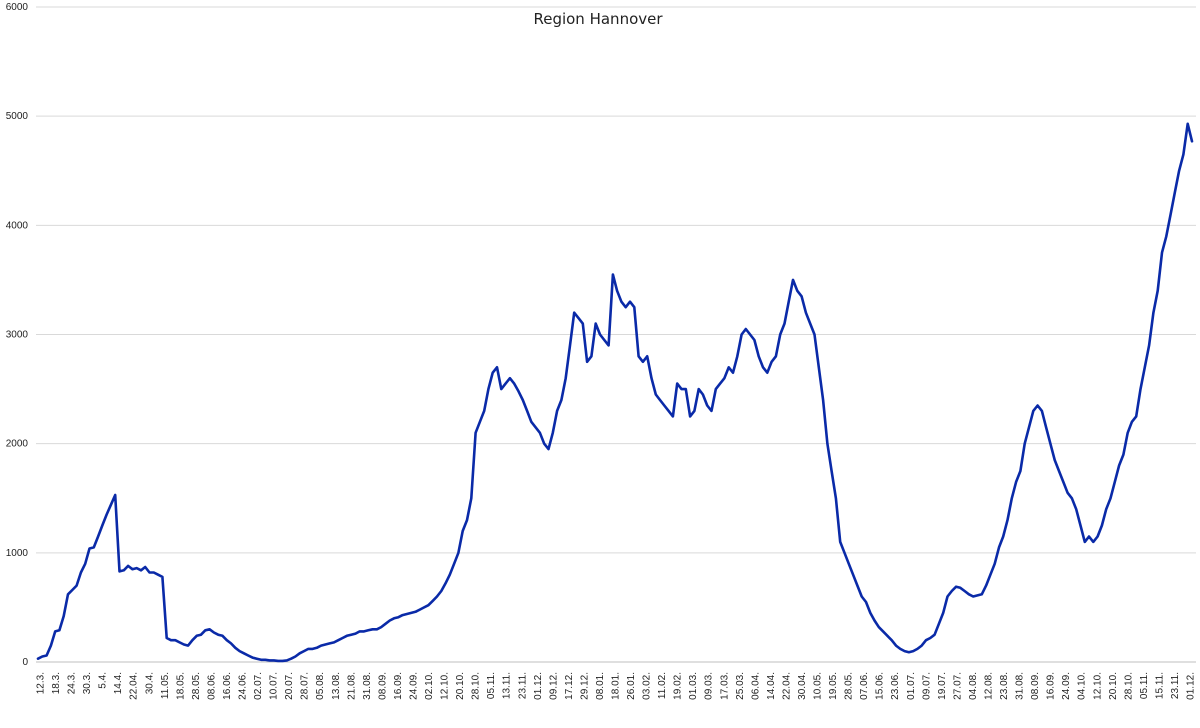  What do you see at coordinates (598, 19) in the screenshot?
I see `chart-title: Region Hannover` at bounding box center [598, 19].